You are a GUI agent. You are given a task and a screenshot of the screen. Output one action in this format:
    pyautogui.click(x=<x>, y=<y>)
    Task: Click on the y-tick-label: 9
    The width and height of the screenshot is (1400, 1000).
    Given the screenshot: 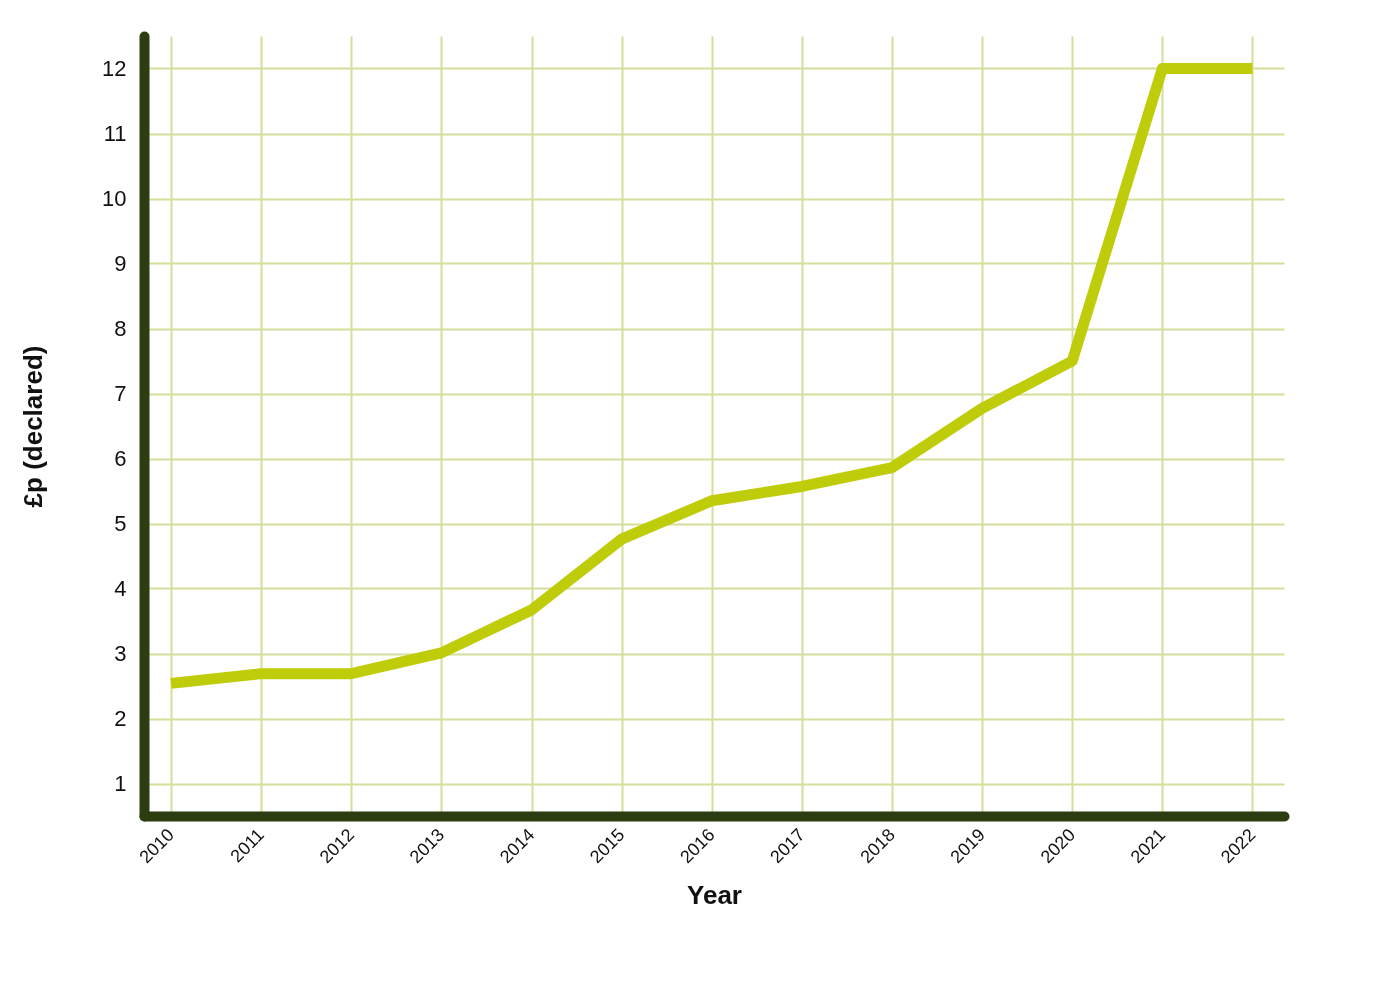 What is the action you would take?
    pyautogui.click(x=120, y=263)
    